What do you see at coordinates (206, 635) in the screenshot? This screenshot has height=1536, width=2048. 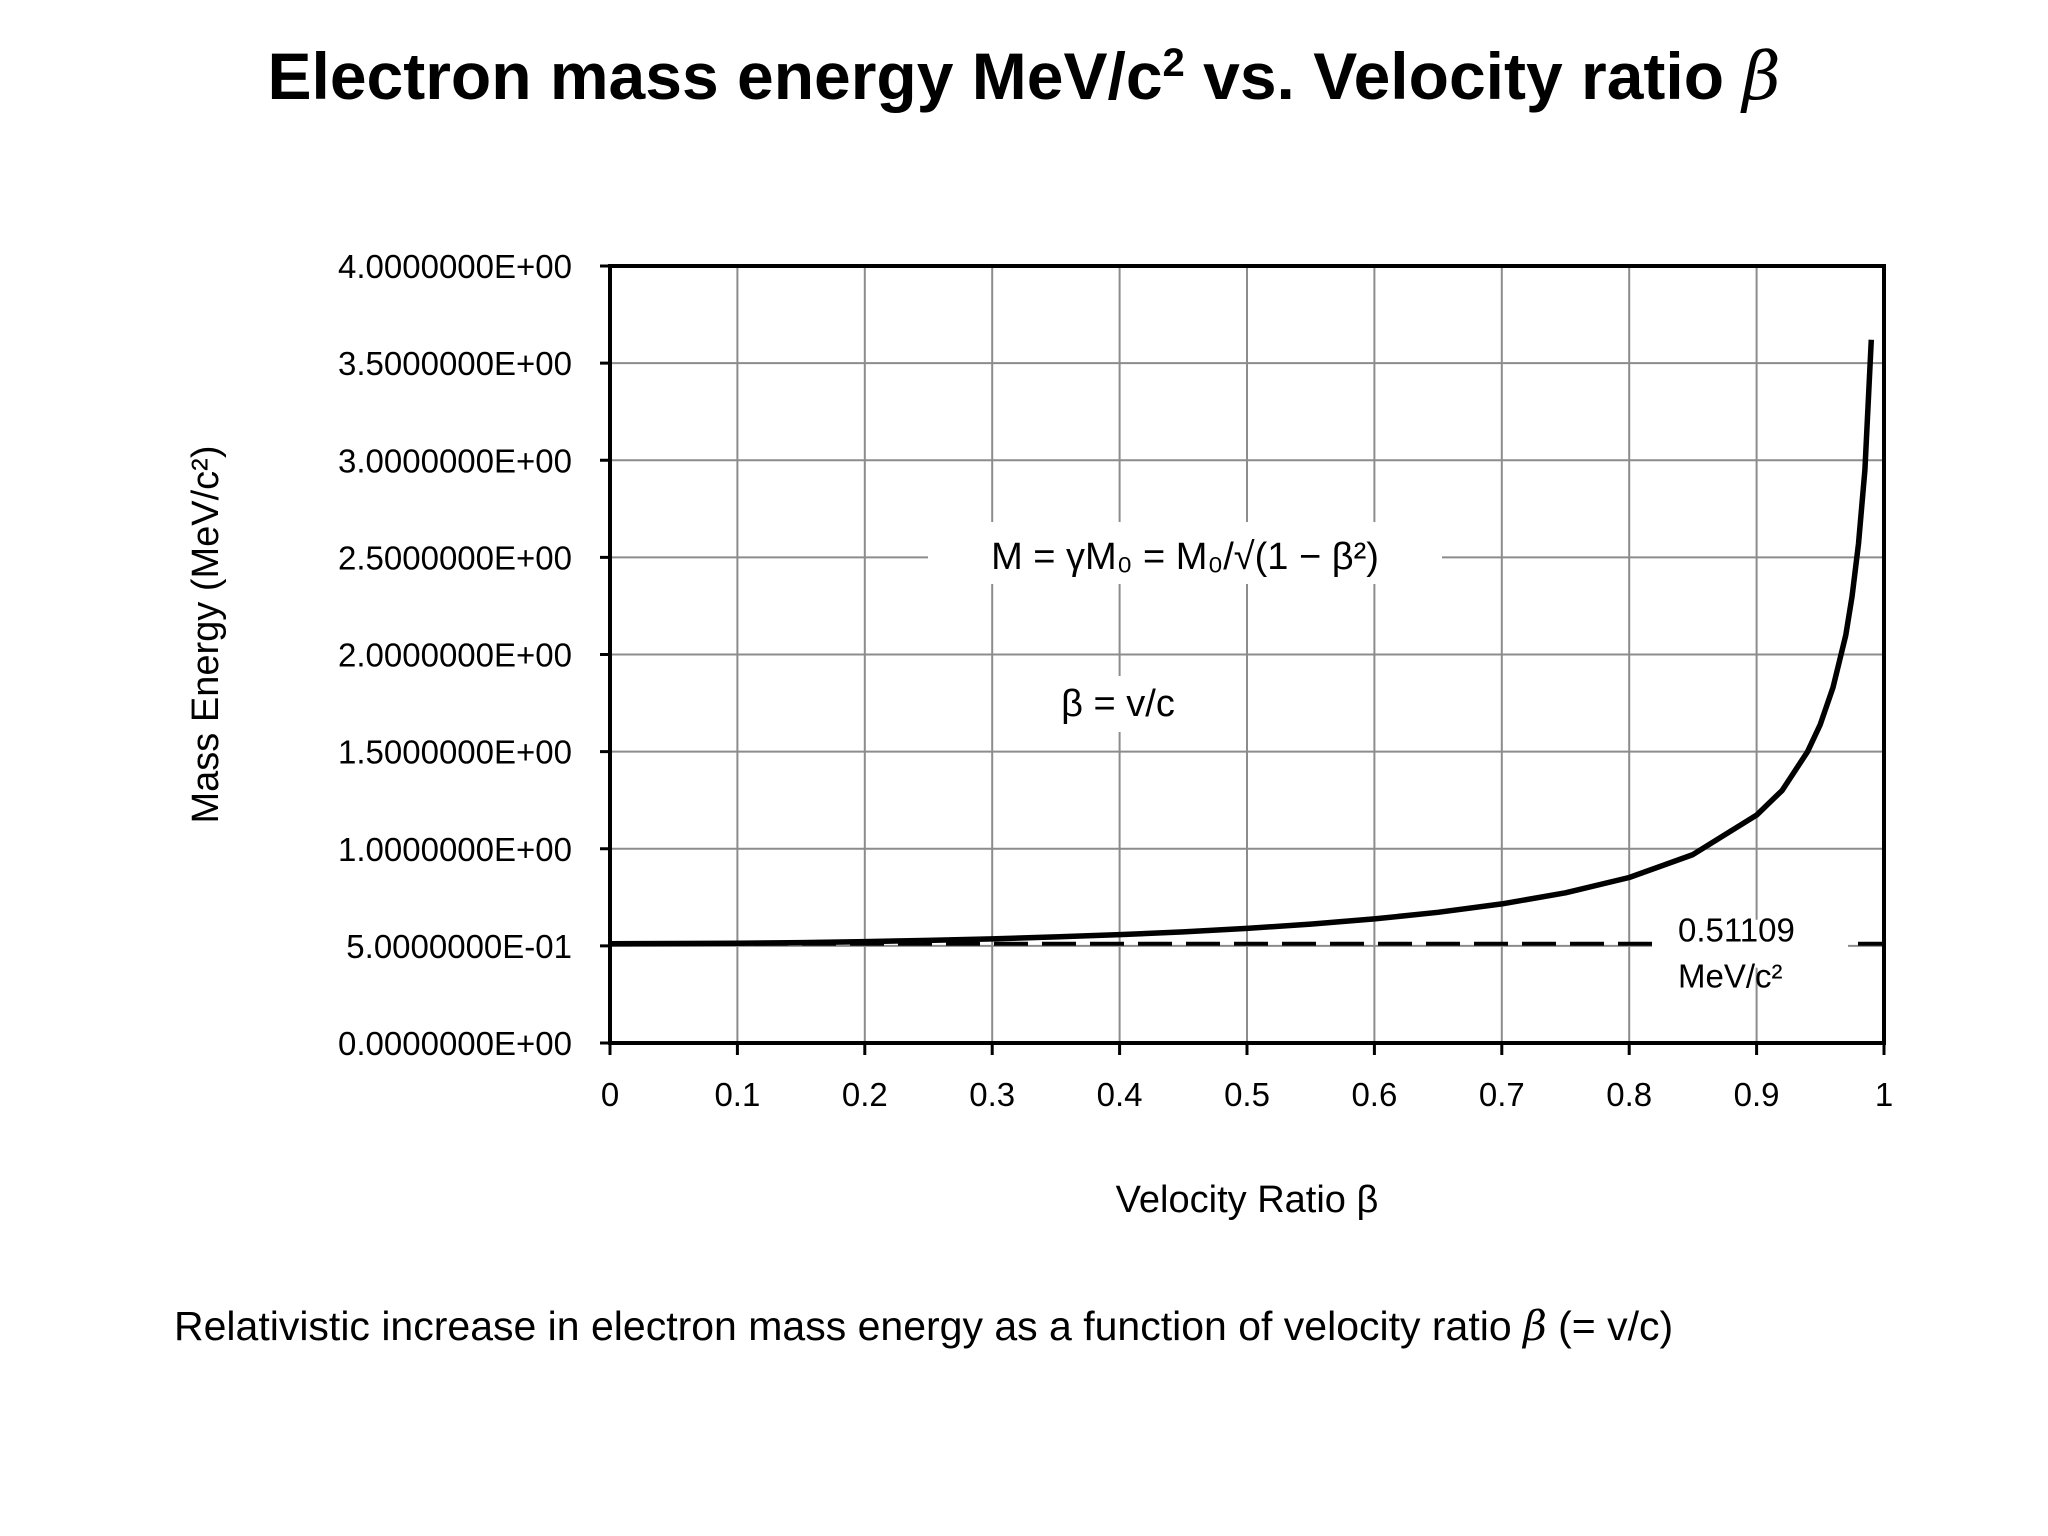 I see `y-axis-label: Mass Energy (MeV/c²)` at bounding box center [206, 635].